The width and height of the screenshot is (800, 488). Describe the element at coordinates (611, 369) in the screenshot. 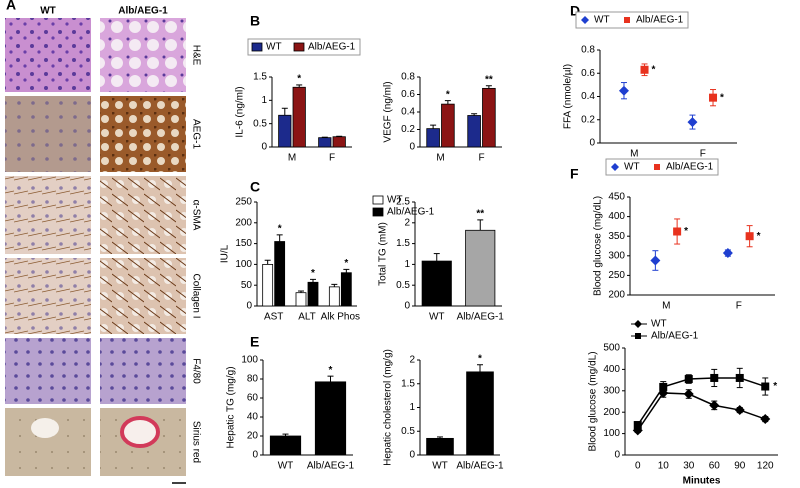

I see `y-tick-label: 400` at that location.